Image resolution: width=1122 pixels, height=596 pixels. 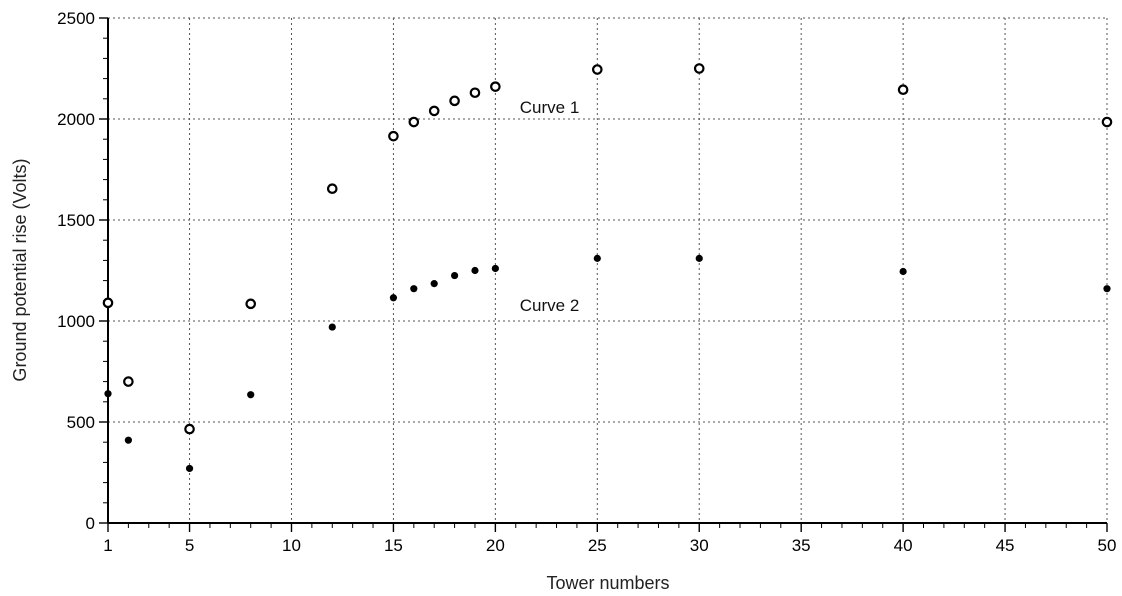 I want to click on x-tick-label: 25, so click(x=597, y=545).